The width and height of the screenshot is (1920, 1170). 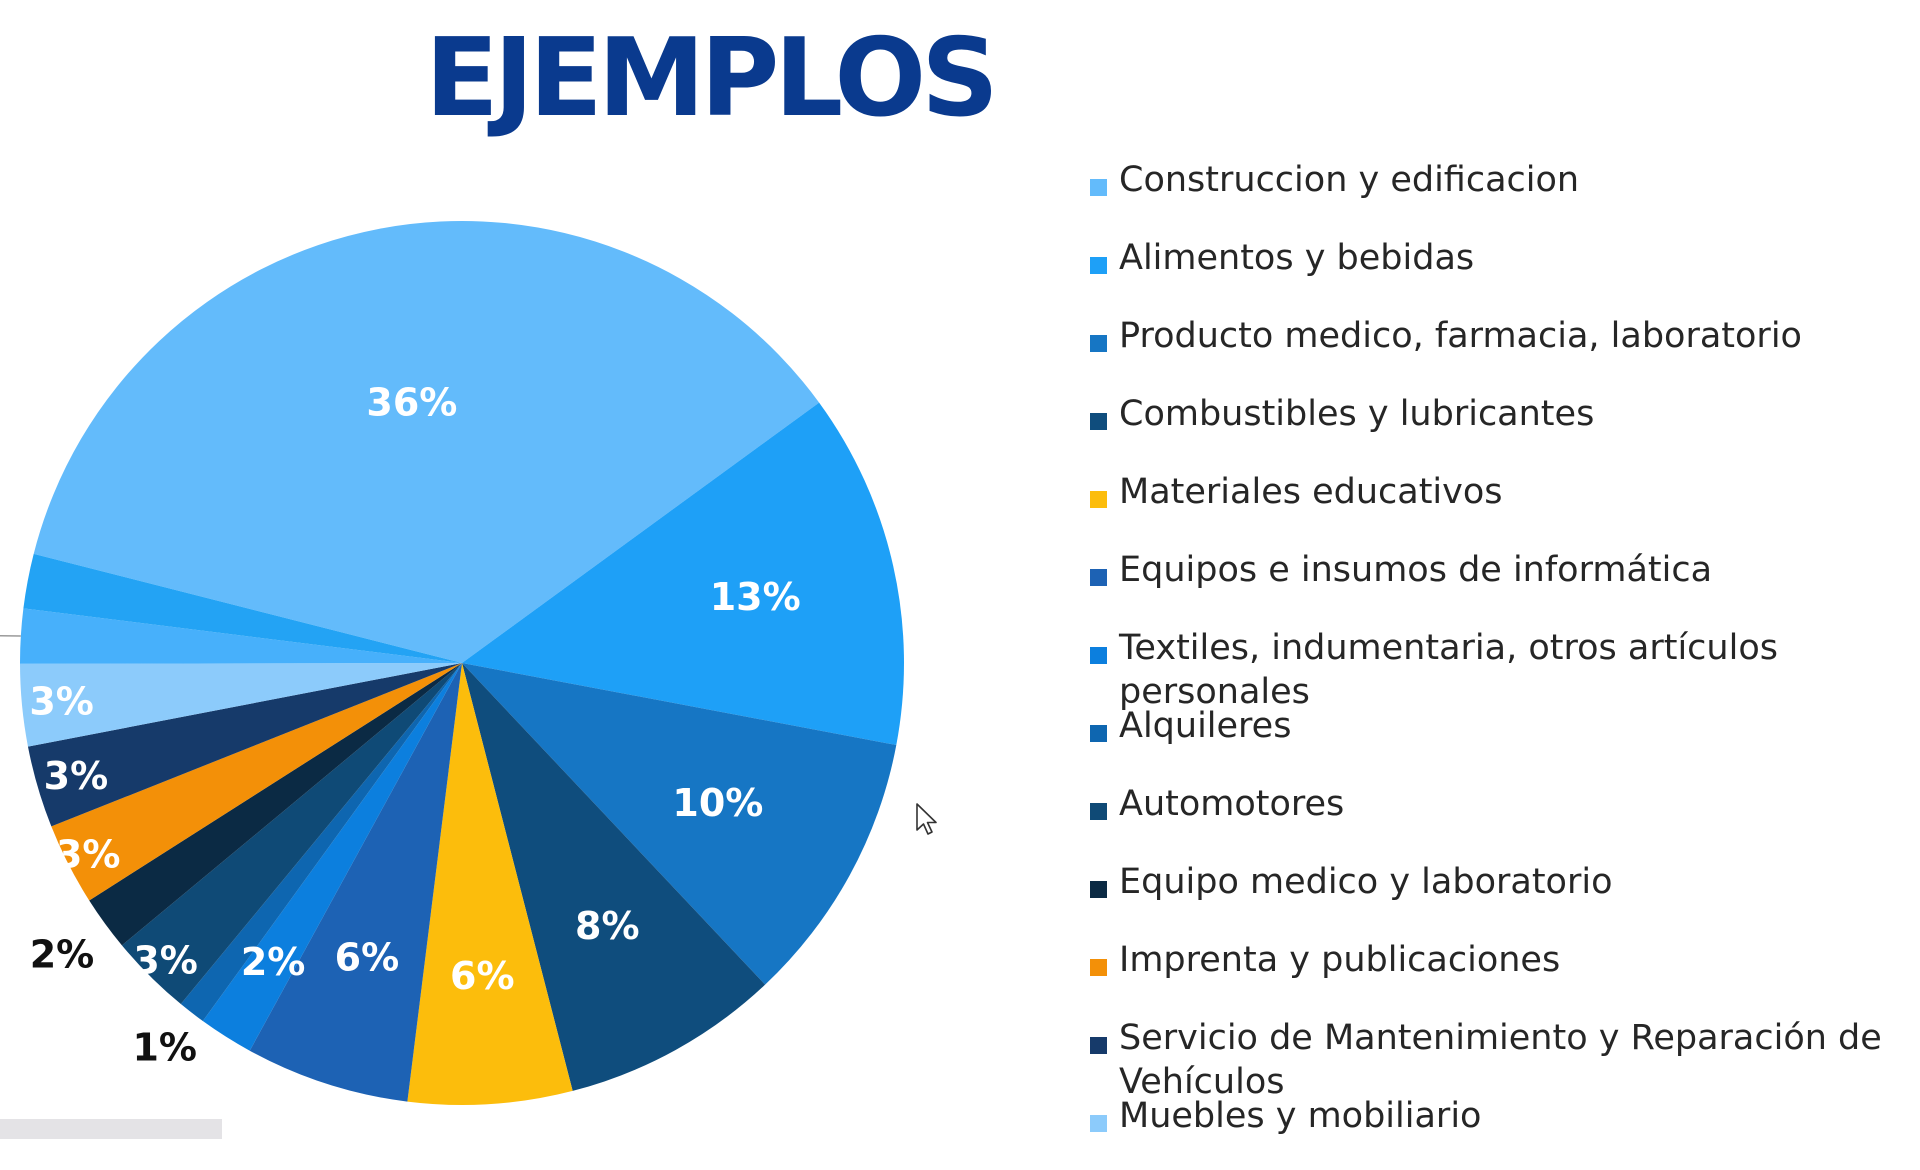 What do you see at coordinates (1460, 336) in the screenshot?
I see `legend-label: Producto medico, farmacia, laboratorio` at bounding box center [1460, 336].